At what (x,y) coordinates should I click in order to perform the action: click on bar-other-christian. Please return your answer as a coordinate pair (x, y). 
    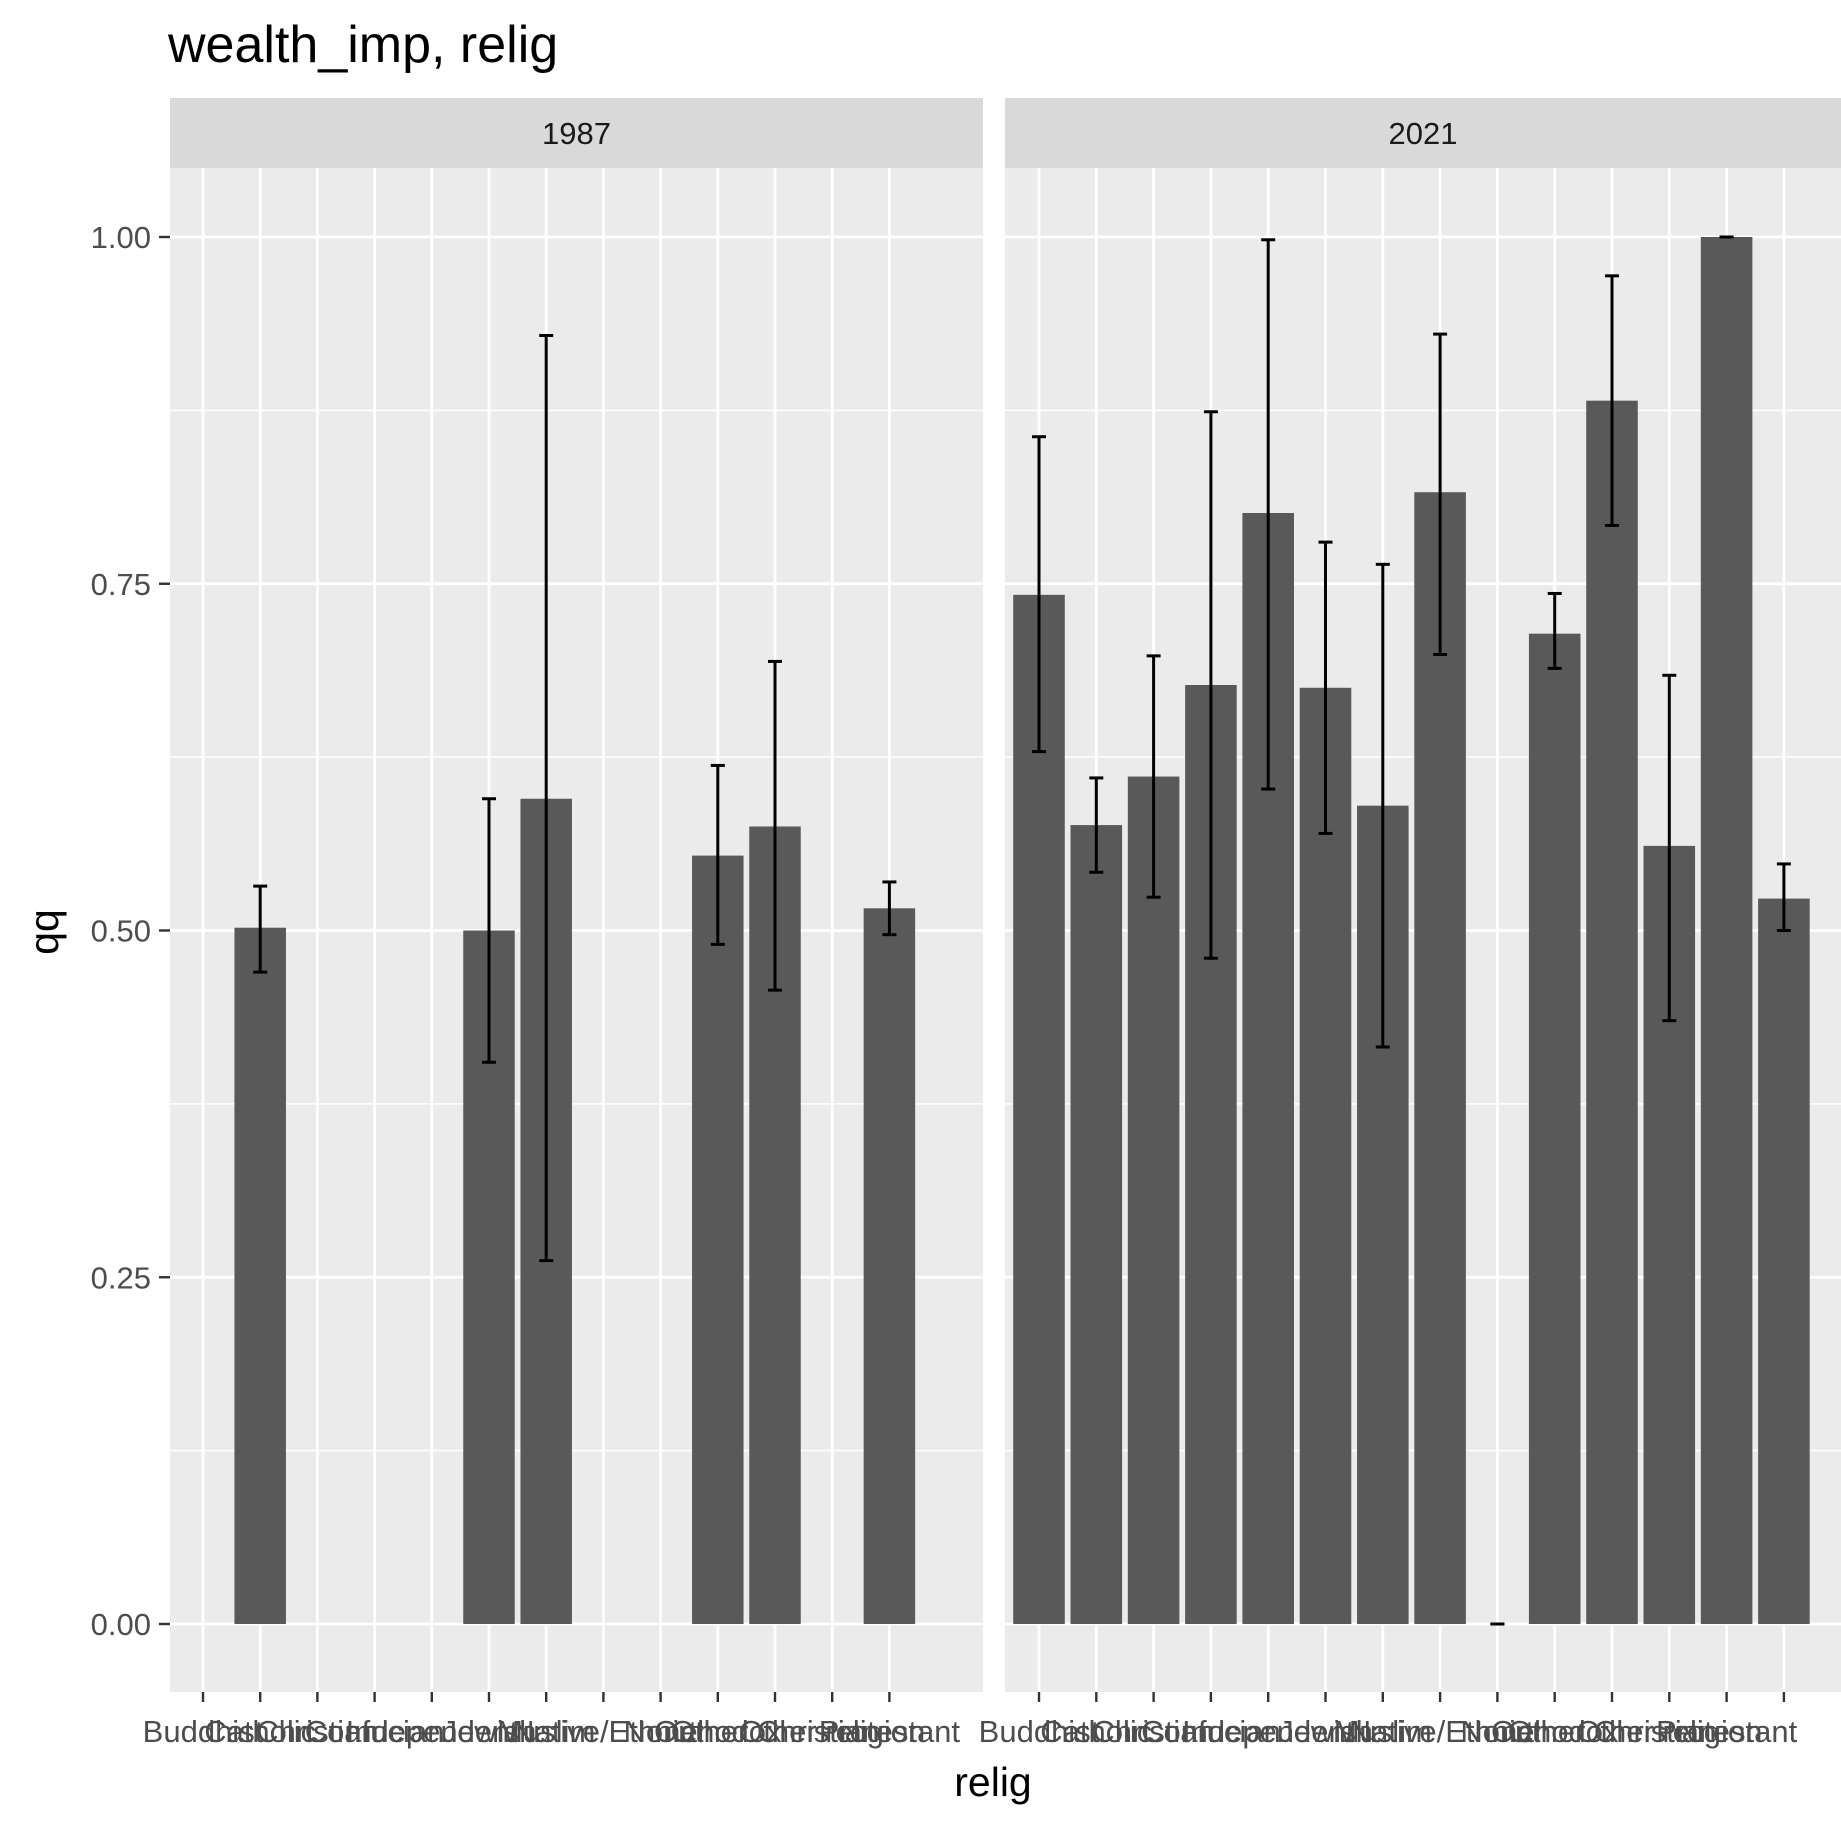
    Looking at the image, I should click on (1612, 1012).